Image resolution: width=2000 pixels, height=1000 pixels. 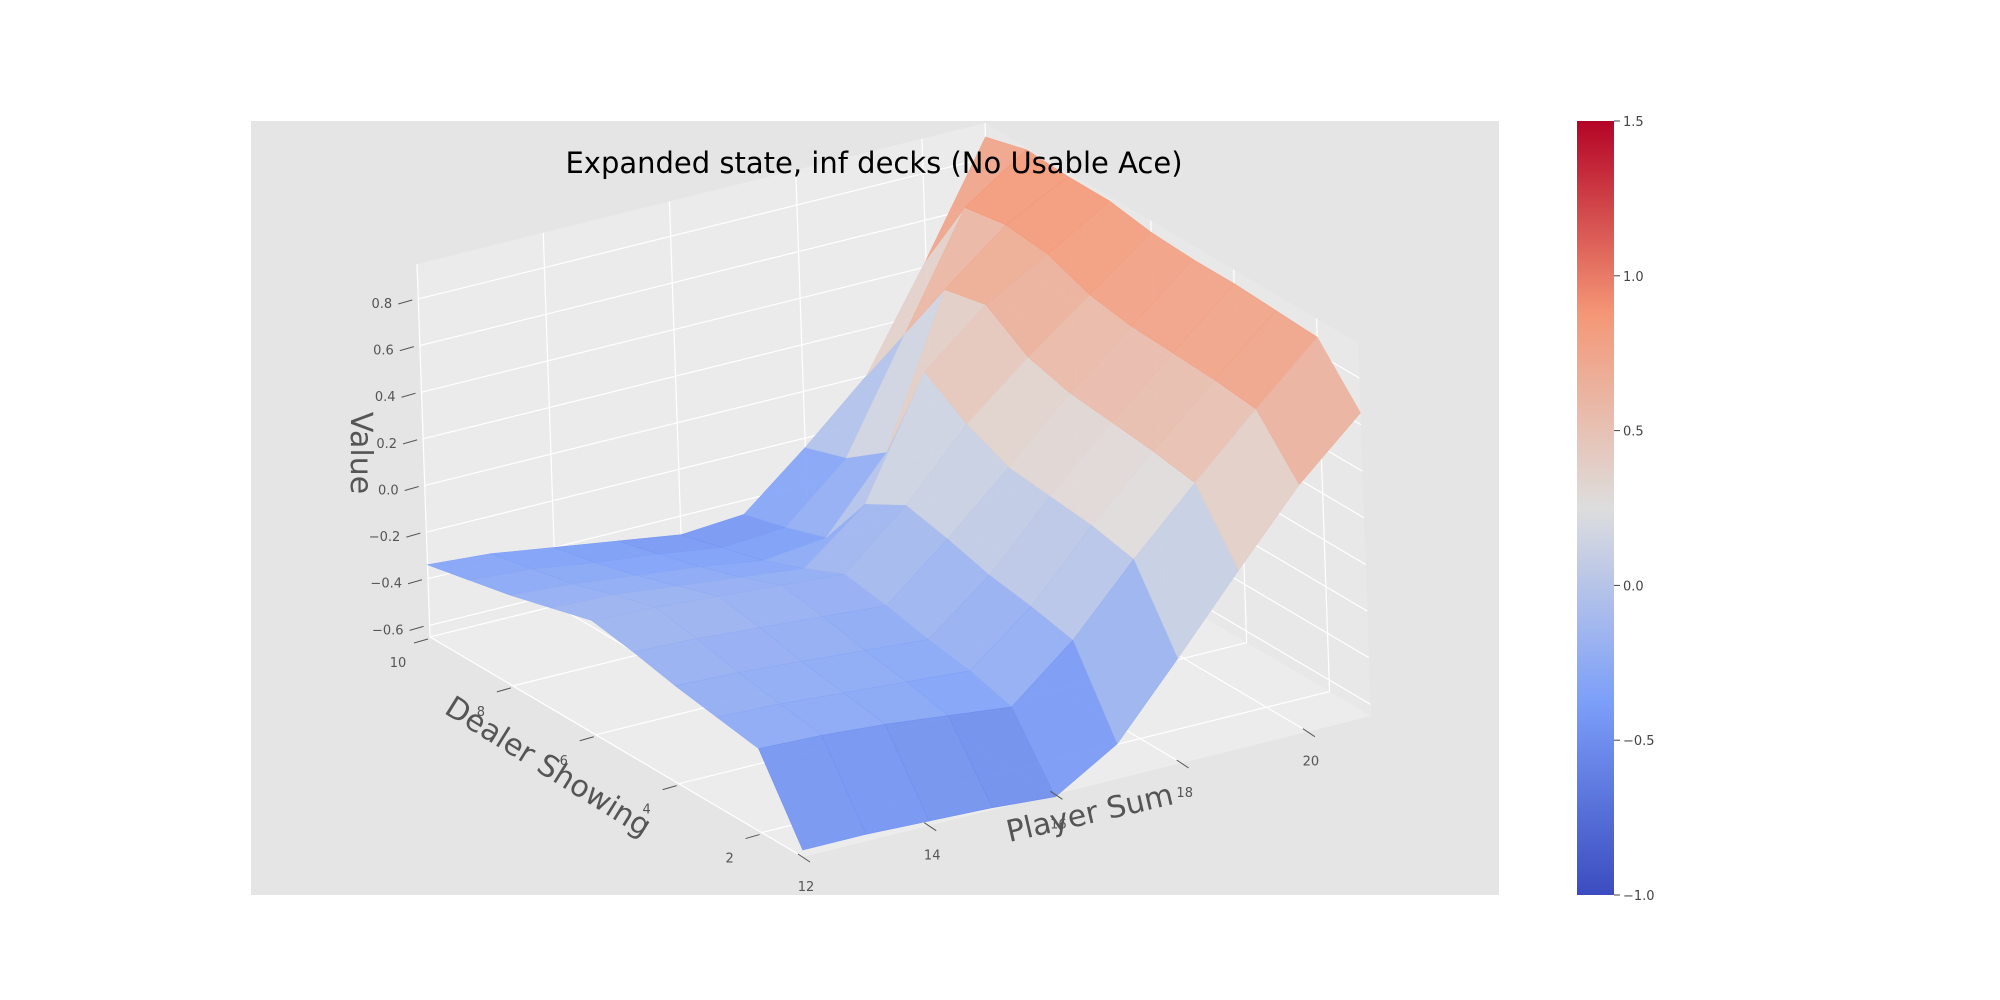 I want to click on colorbar, so click(x=1595, y=508).